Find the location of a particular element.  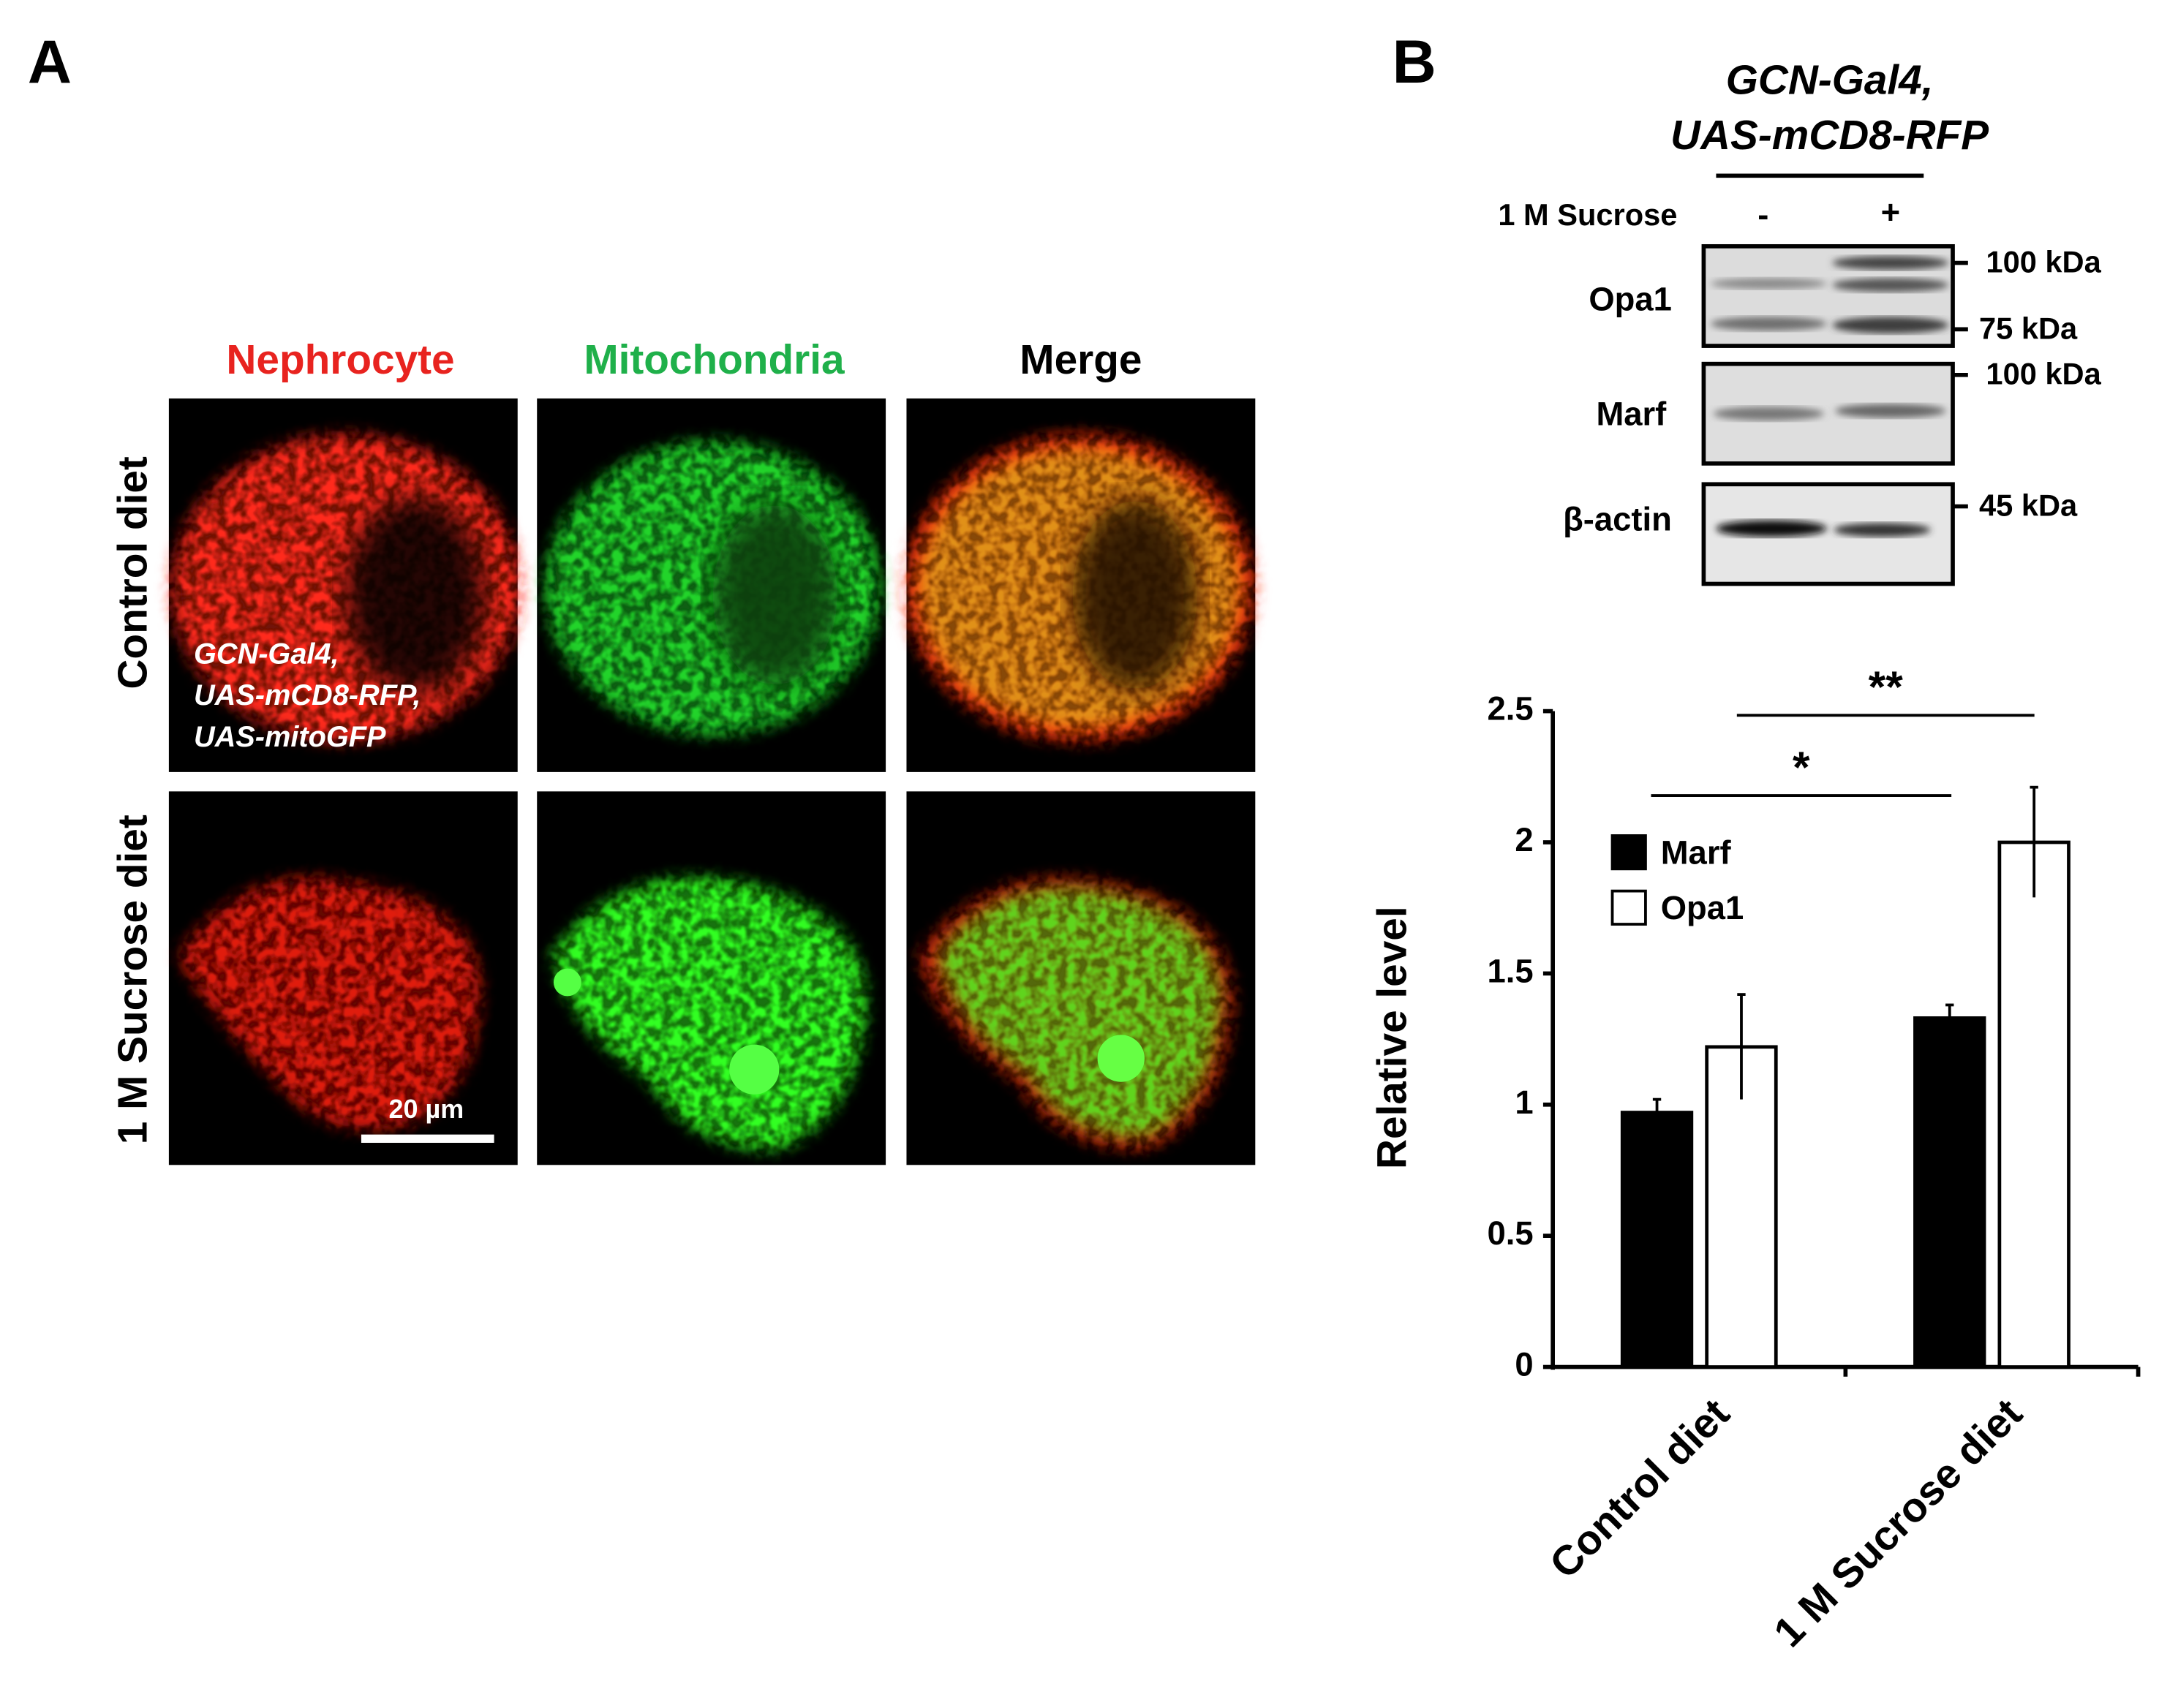

blots is located at coordinates (1835, 414).